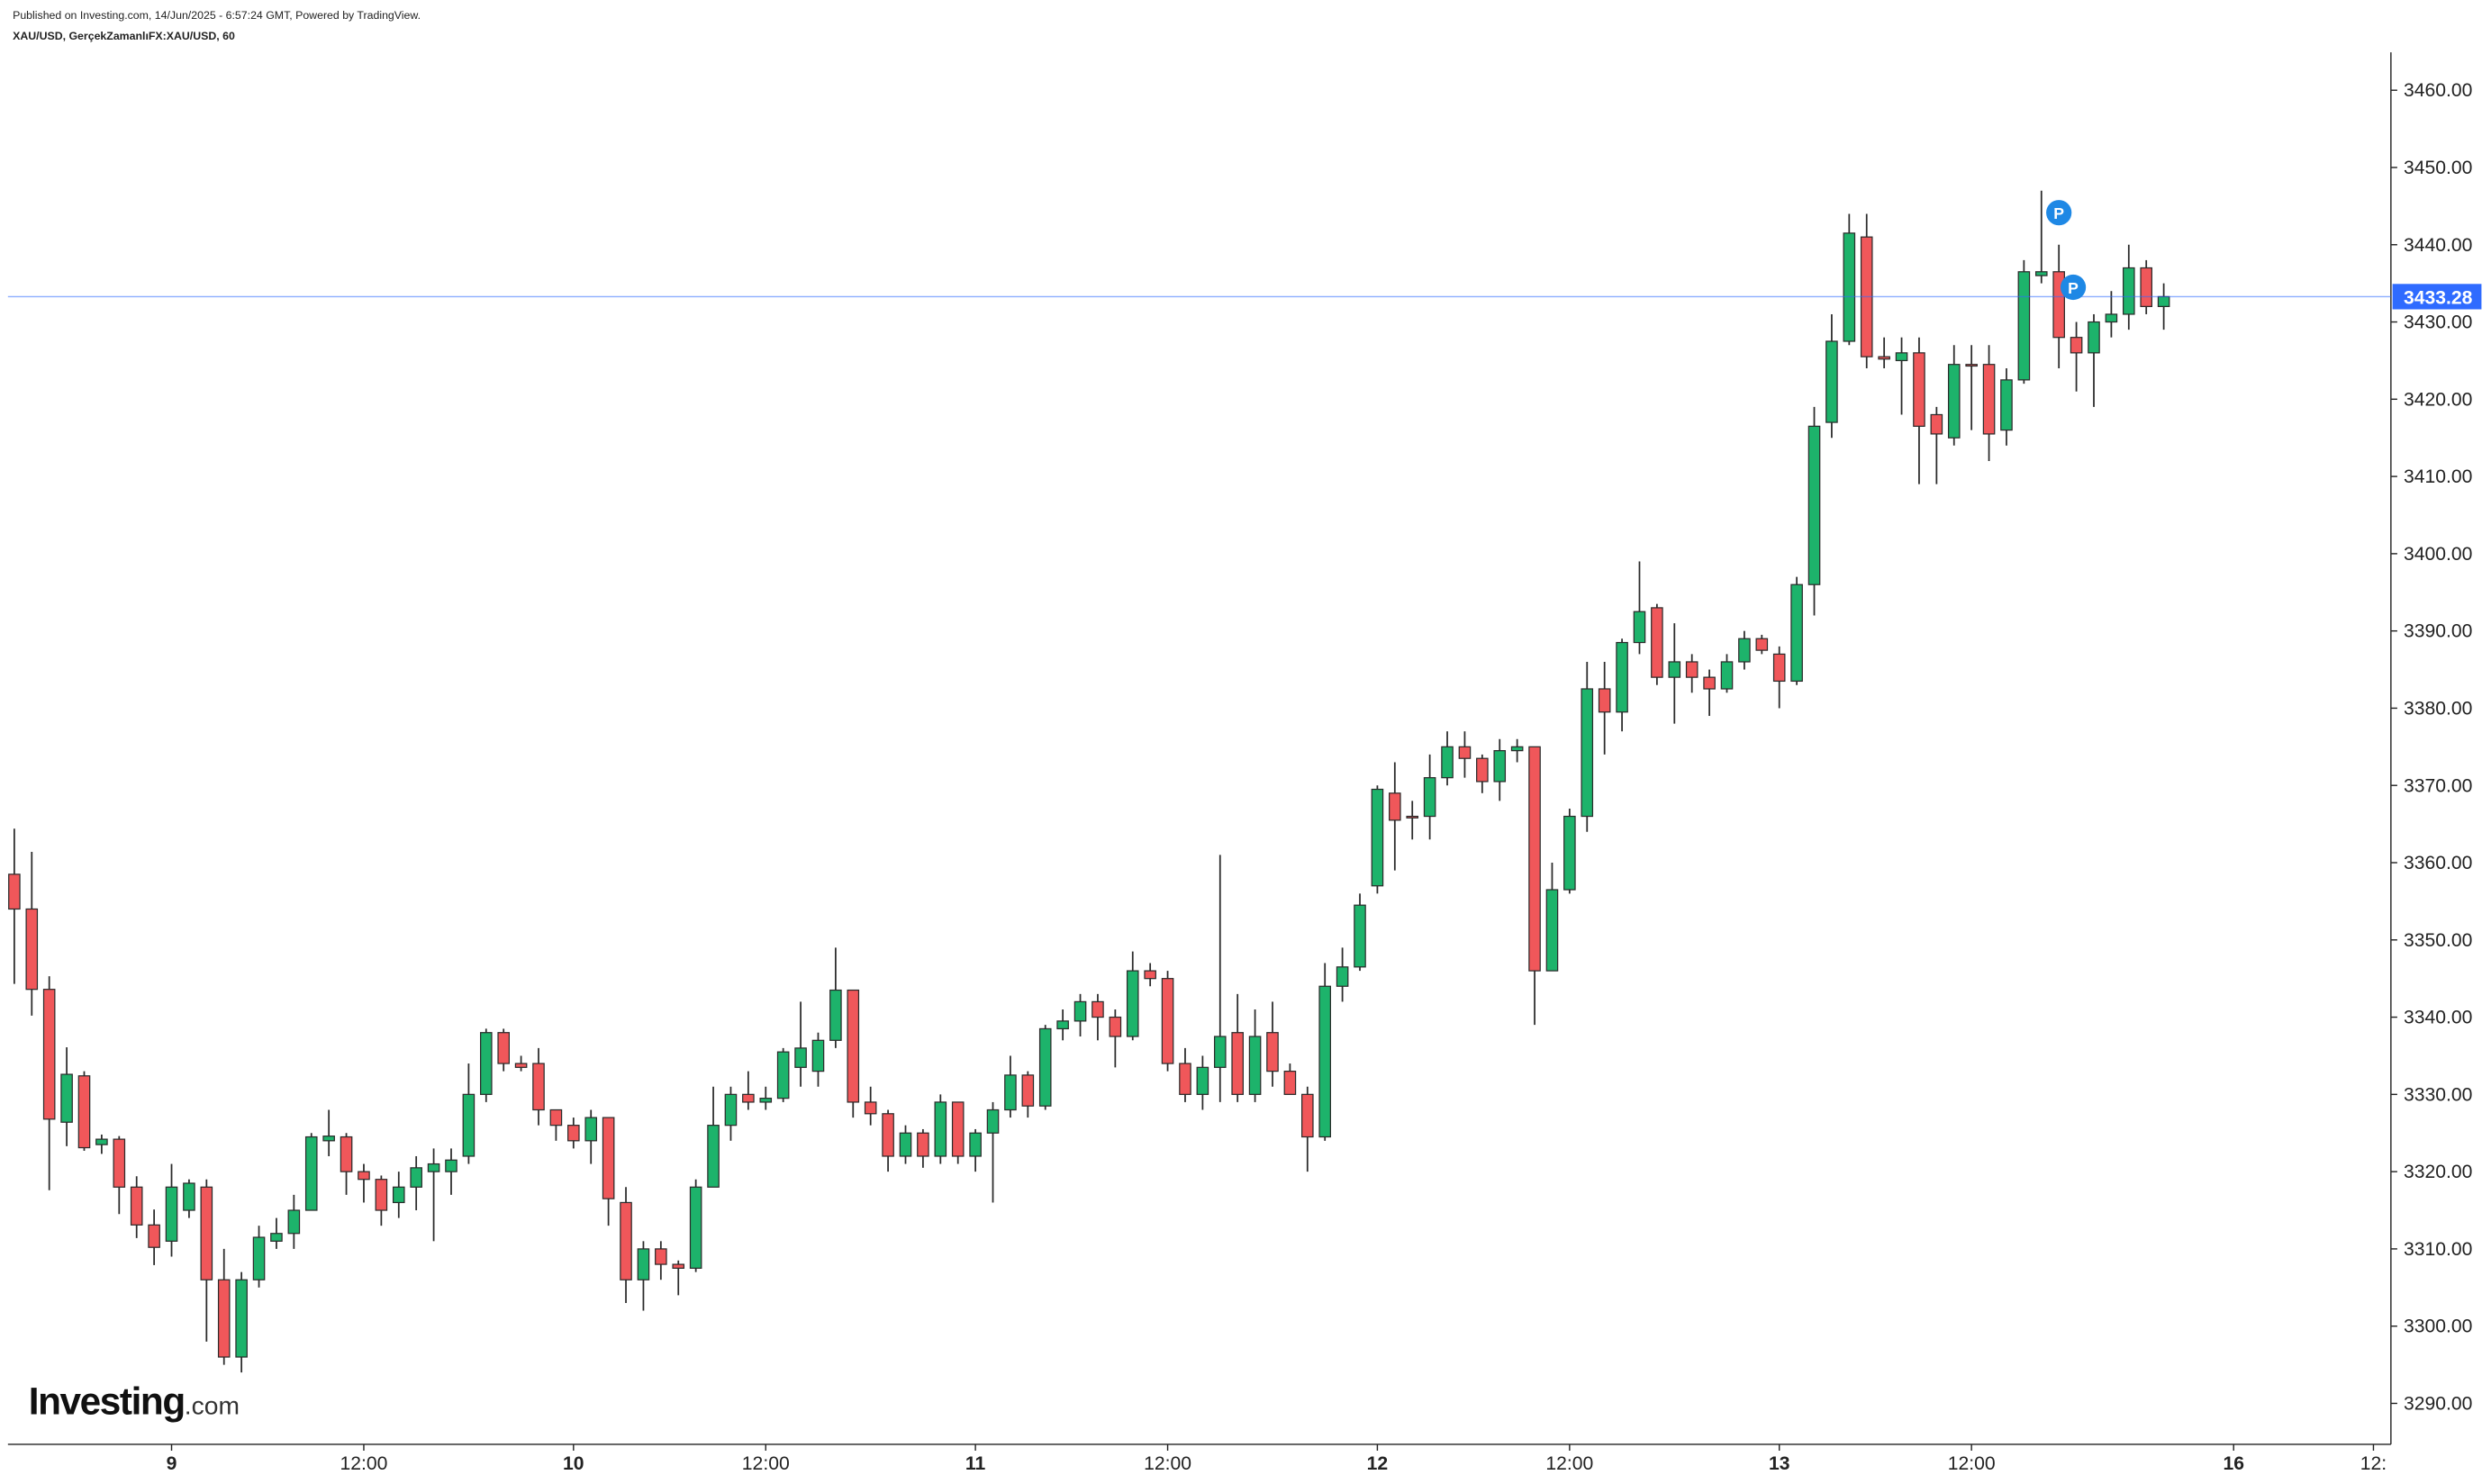  What do you see at coordinates (124, 36) in the screenshot?
I see `symbol-line: XAU/USD, GerçekZamanlıFX:XAU/USD, 60` at bounding box center [124, 36].